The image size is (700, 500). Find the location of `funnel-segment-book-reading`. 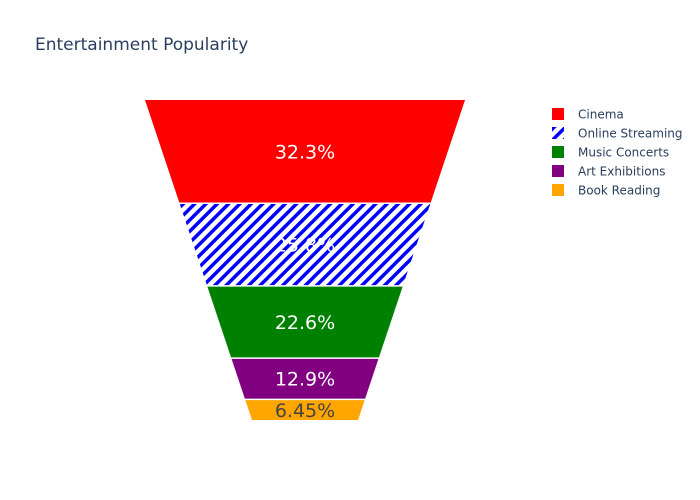

funnel-segment-book-reading is located at coordinates (305, 410).